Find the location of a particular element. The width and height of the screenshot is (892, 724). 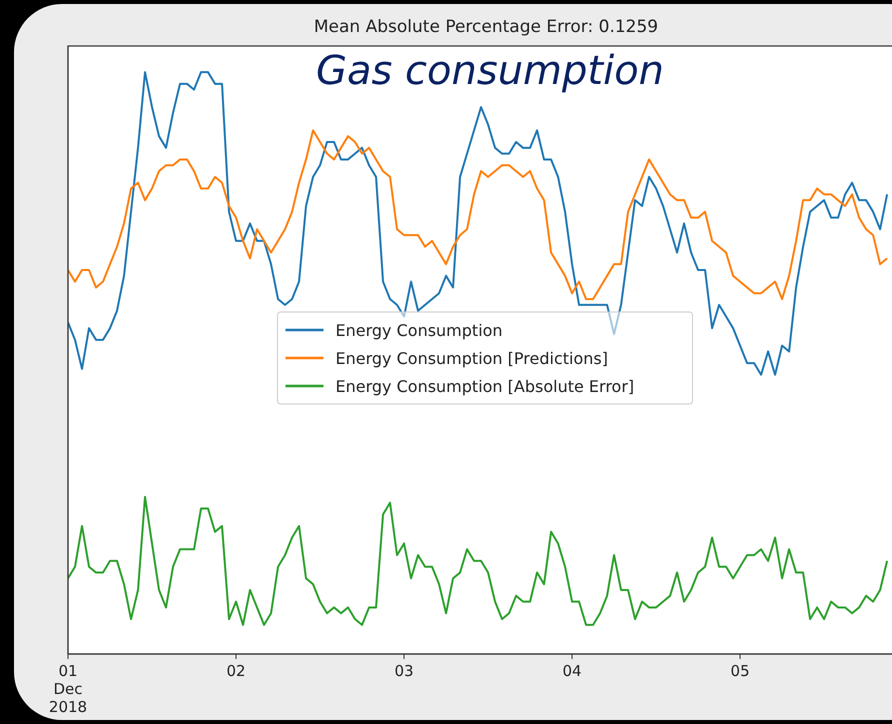

x-tick-label: 02 is located at coordinates (236, 671).